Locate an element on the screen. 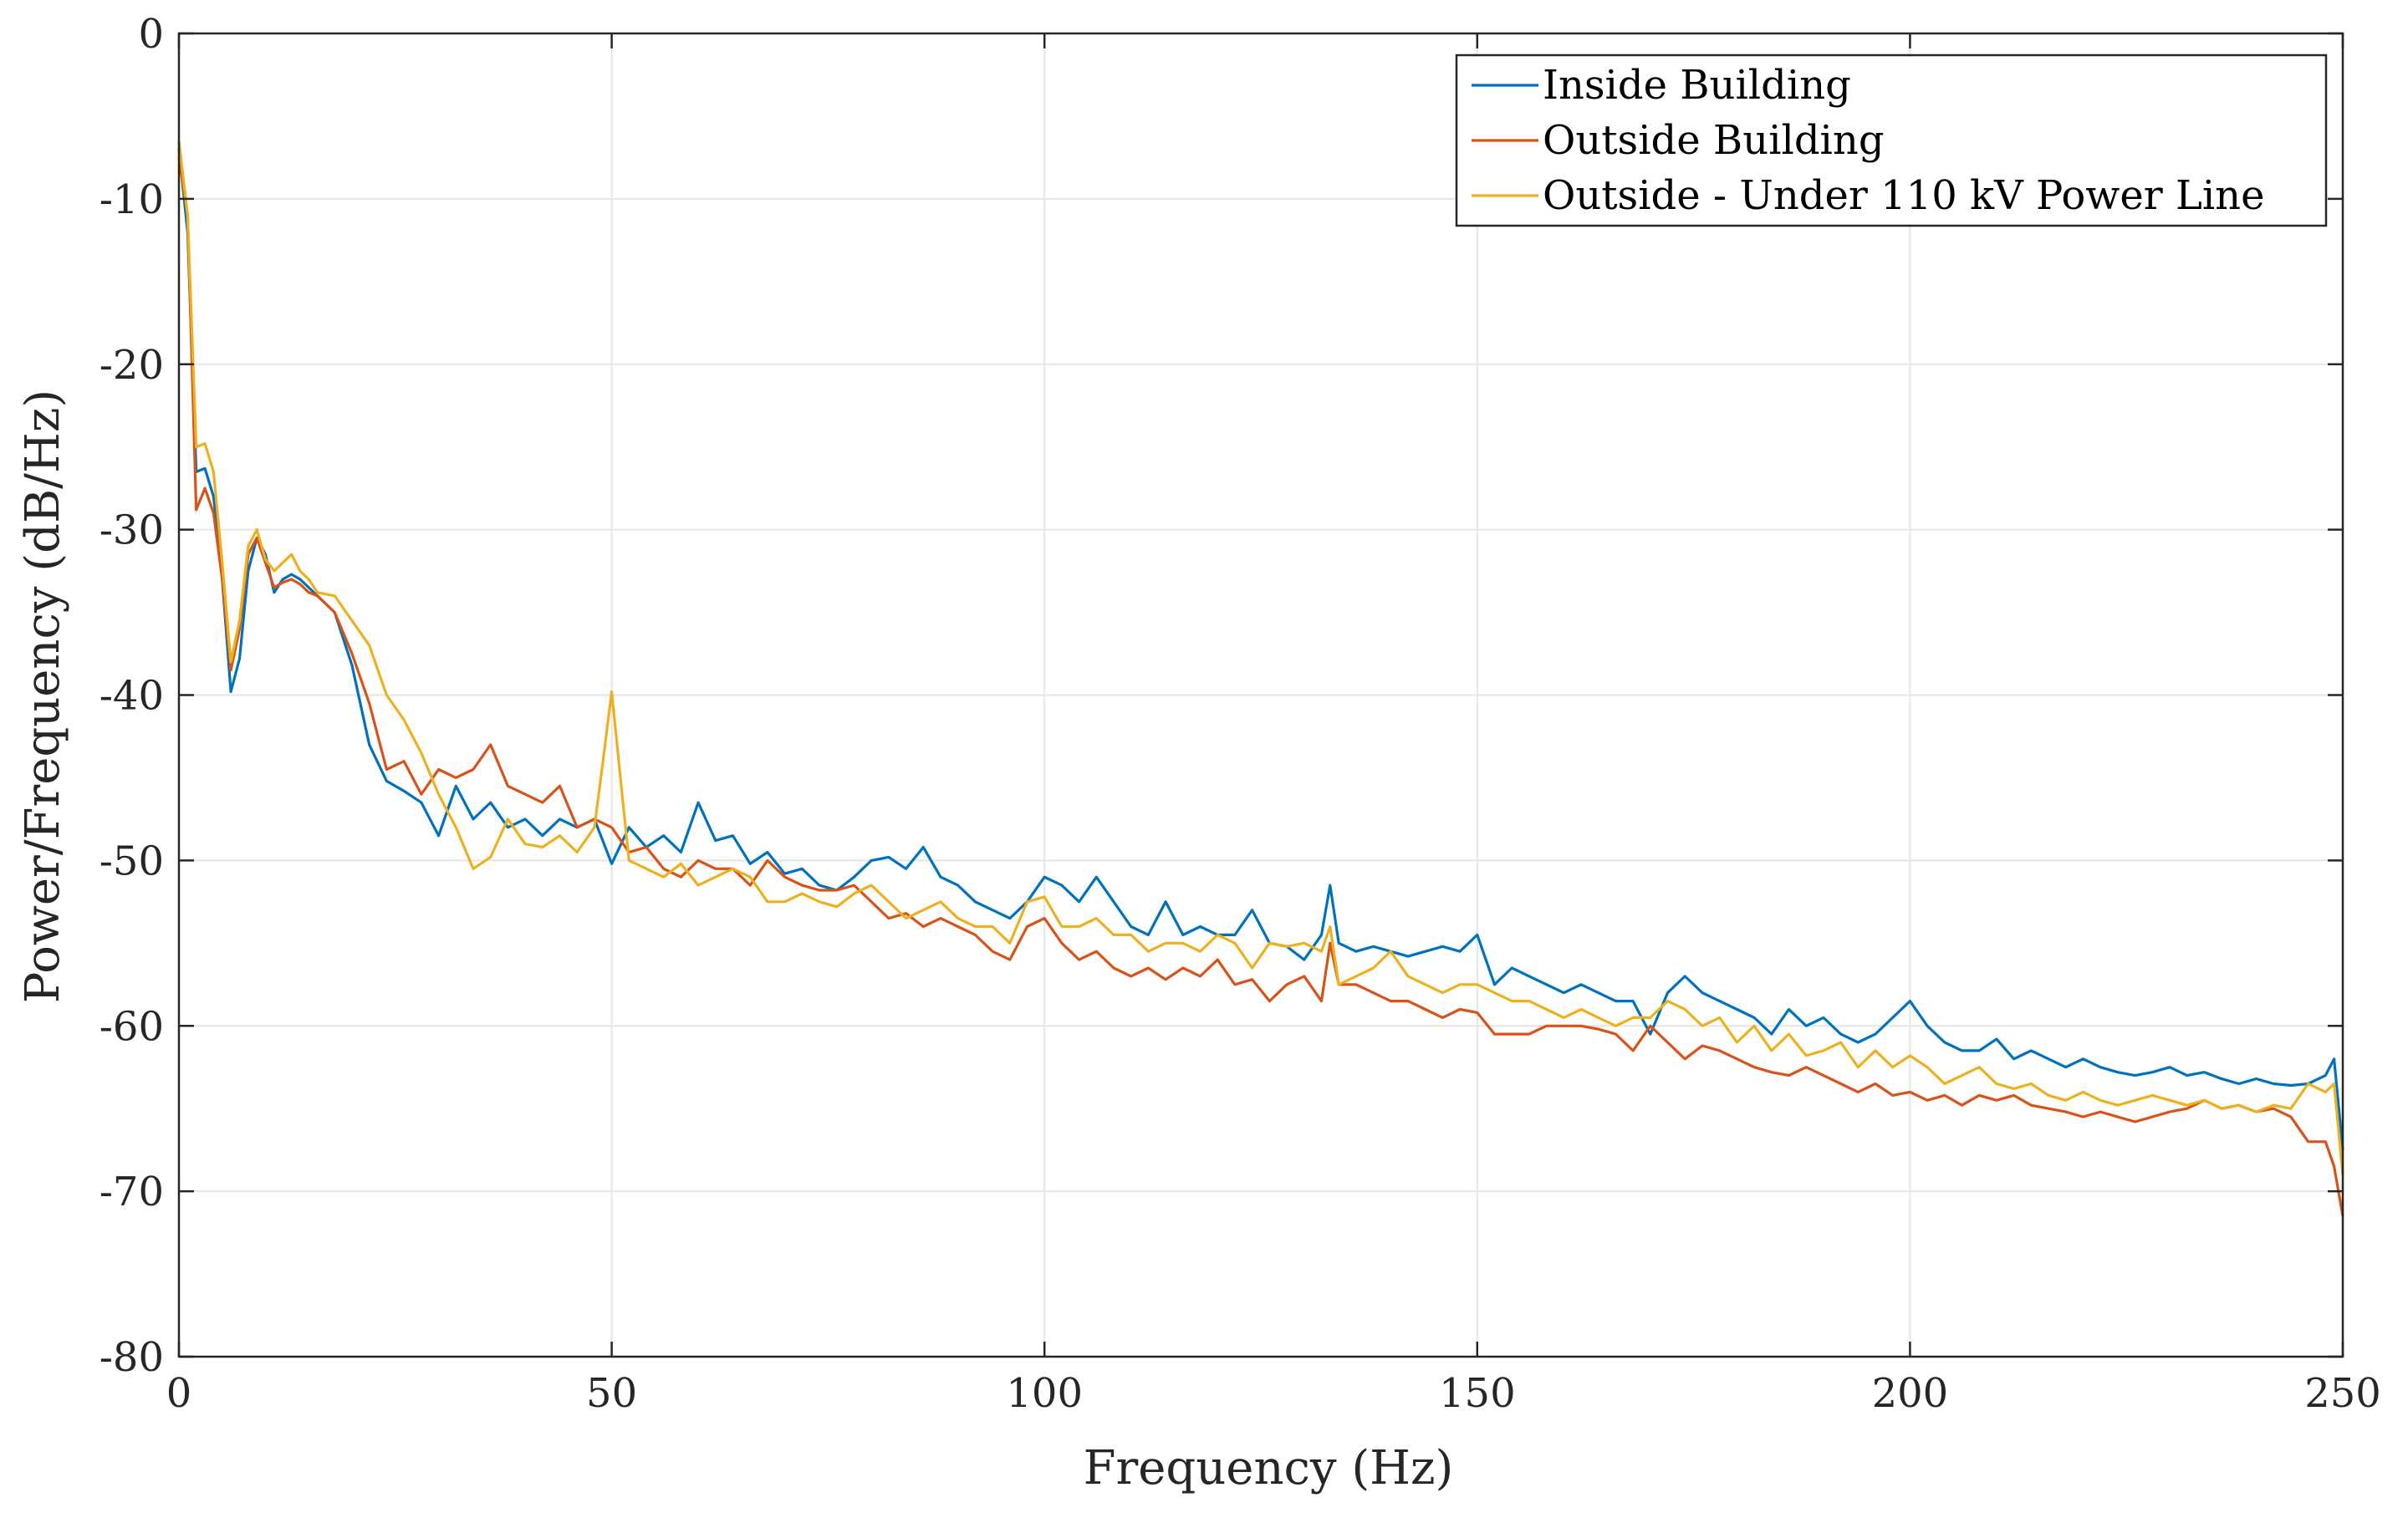  legend-label-outside-under-power-line: Outside - Under 110 kV Power Line is located at coordinates (1904, 195).